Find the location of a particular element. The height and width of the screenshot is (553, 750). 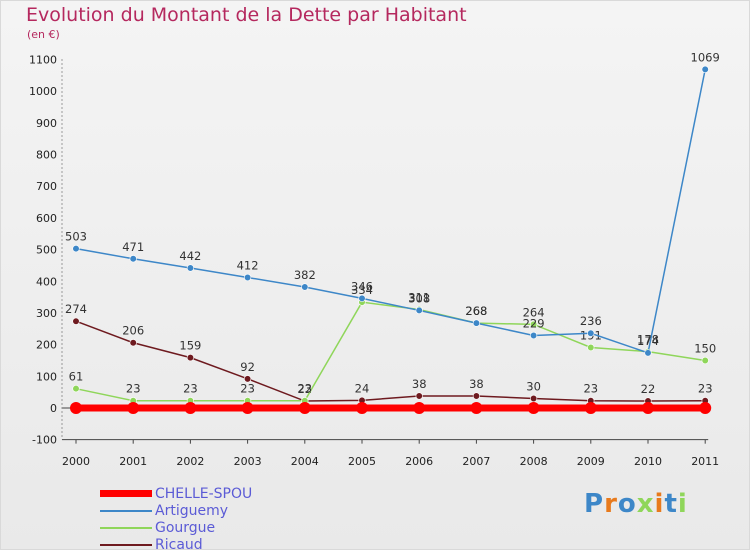

data-label: 174 is located at coordinates (648, 341).